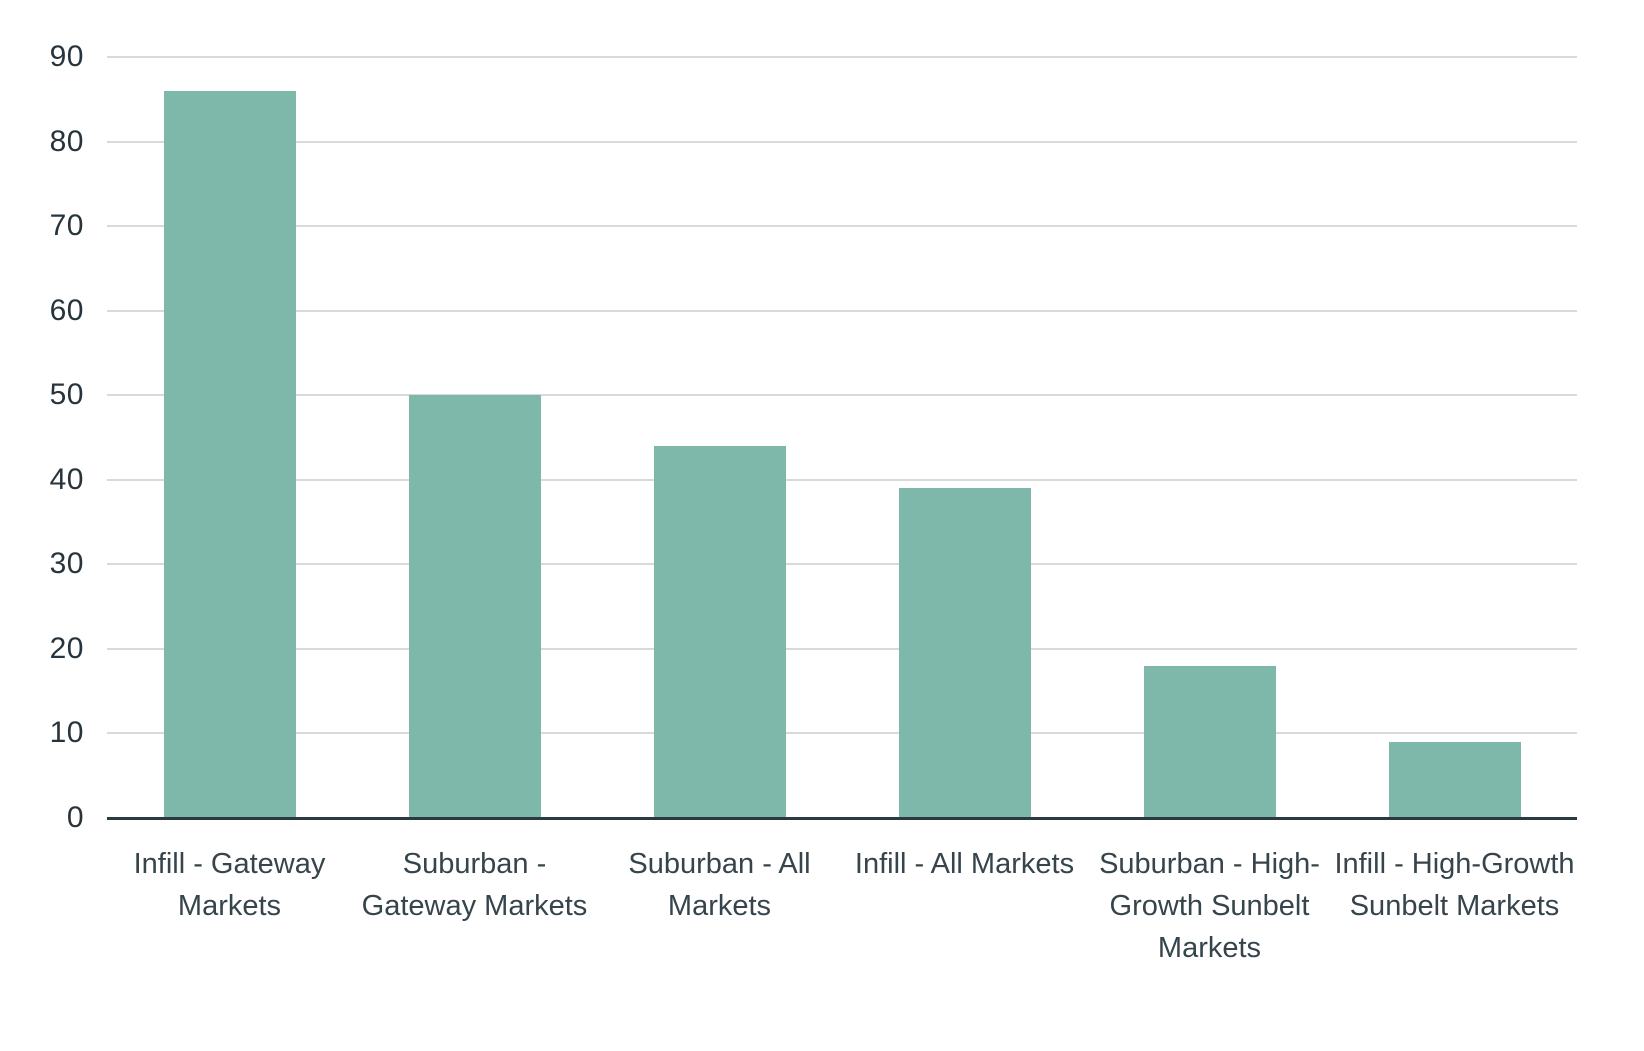  What do you see at coordinates (964, 864) in the screenshot?
I see `x-axis-label: Infill - All Markets` at bounding box center [964, 864].